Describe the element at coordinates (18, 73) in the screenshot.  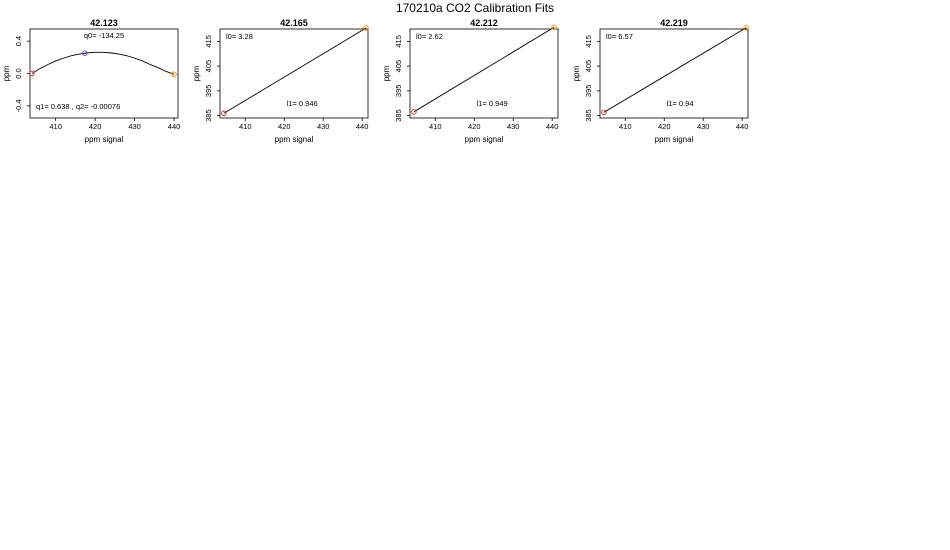
I see `y-tick-label: 0.0` at that location.